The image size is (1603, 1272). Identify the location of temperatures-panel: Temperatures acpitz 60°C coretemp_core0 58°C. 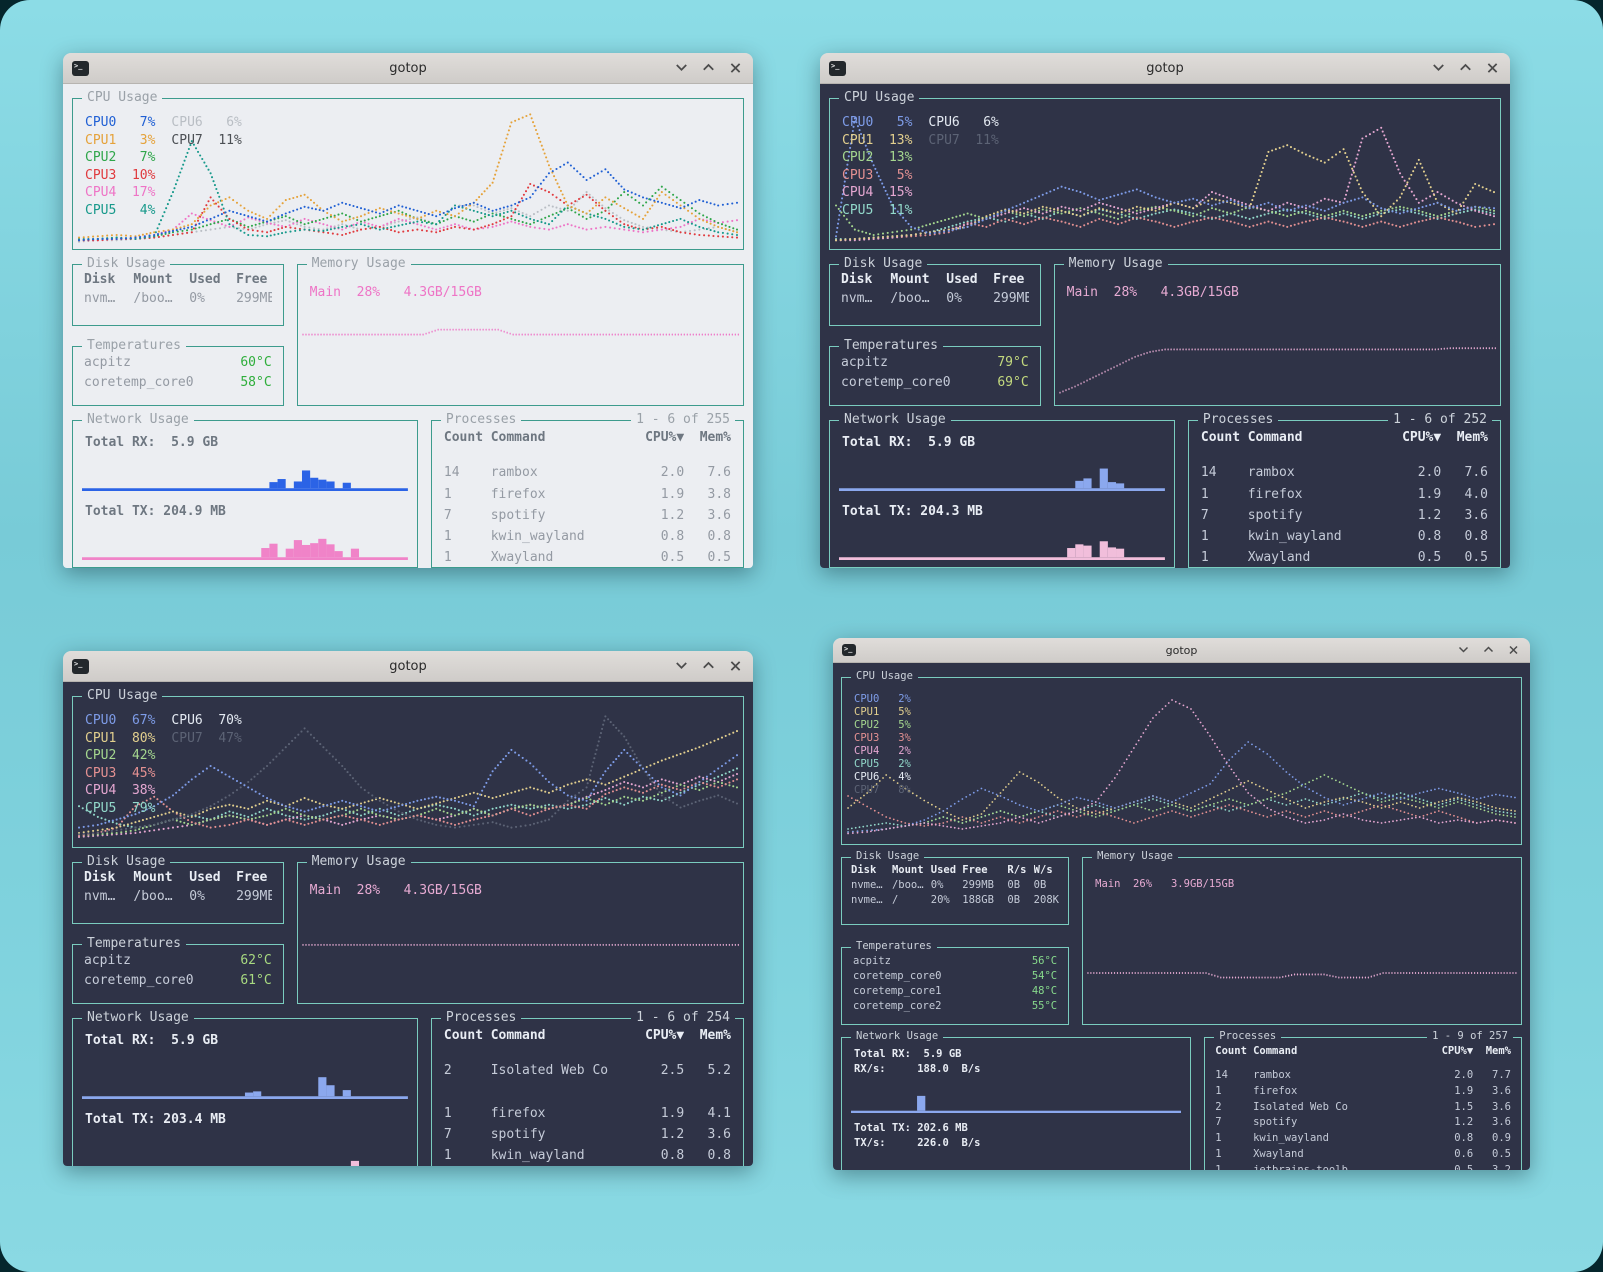
(178, 371).